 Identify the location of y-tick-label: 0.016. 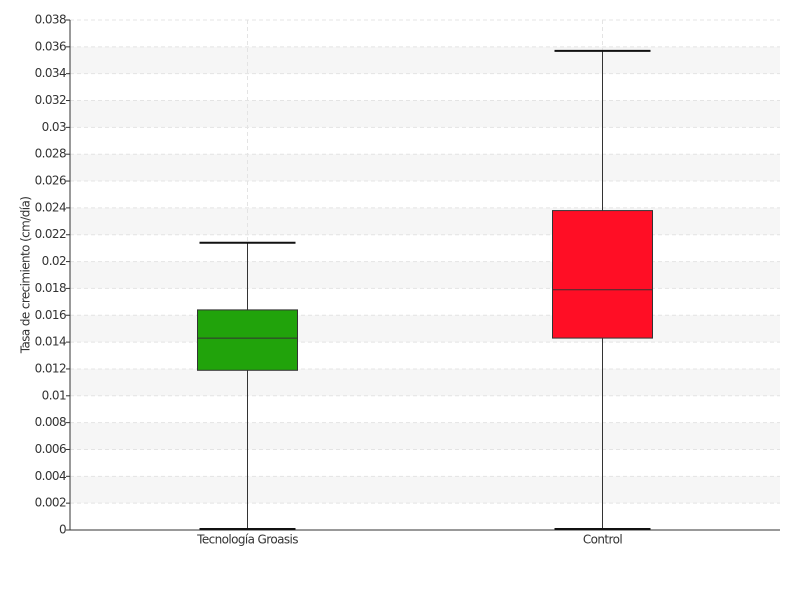
(50, 315).